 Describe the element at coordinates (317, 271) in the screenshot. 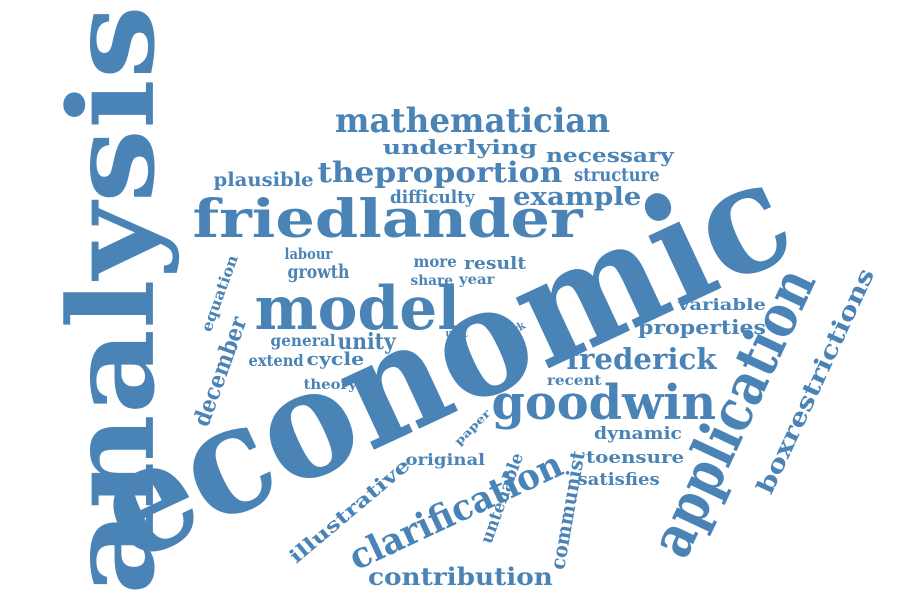

I see `word-growth: growth` at that location.